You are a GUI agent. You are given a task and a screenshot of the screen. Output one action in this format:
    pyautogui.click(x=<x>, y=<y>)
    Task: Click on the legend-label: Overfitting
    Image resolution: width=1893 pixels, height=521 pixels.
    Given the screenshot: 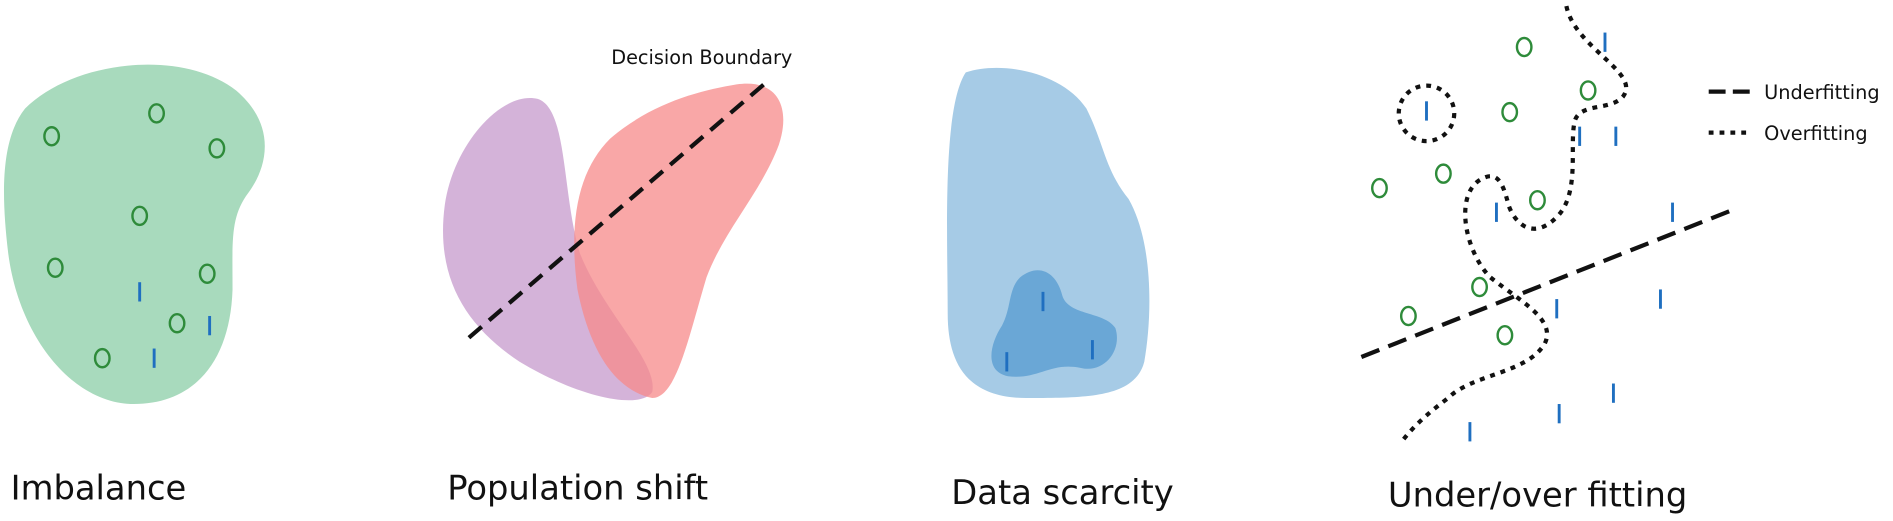 What is the action you would take?
    pyautogui.click(x=1815, y=133)
    